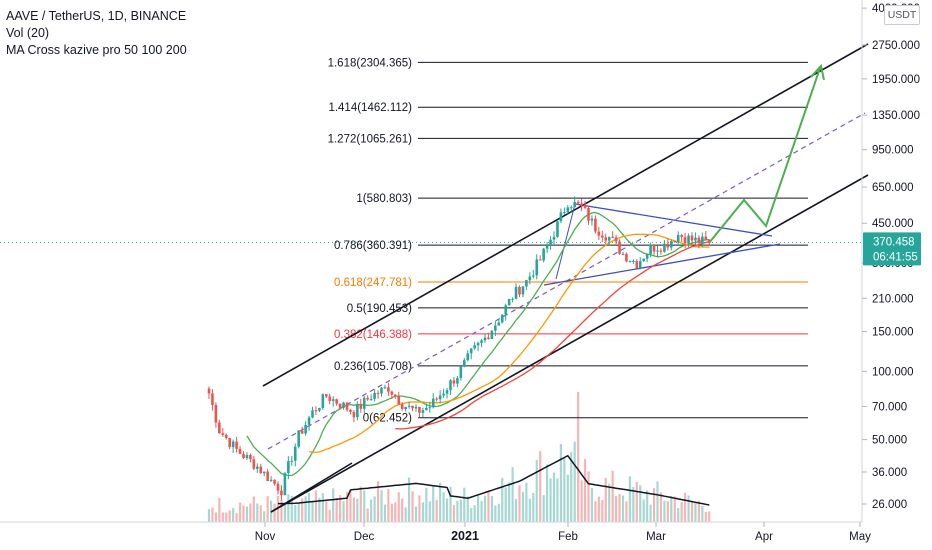 The width and height of the screenshot is (932, 550). What do you see at coordinates (896, 116) in the screenshot?
I see `y-tick-label: 1350.000` at bounding box center [896, 116].